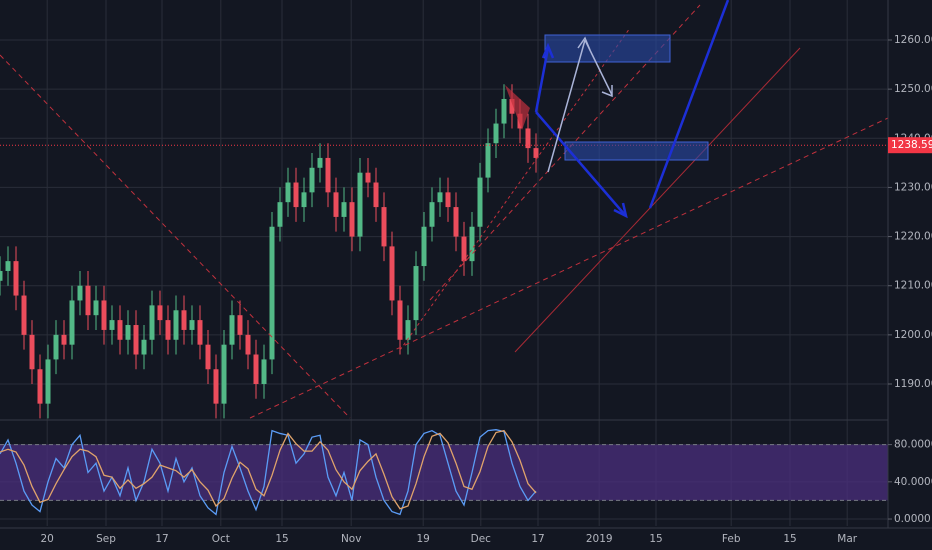 This screenshot has height=550, width=932. Describe the element at coordinates (913, 482) in the screenshot. I see `y-tick-label: 40.0000` at that location.